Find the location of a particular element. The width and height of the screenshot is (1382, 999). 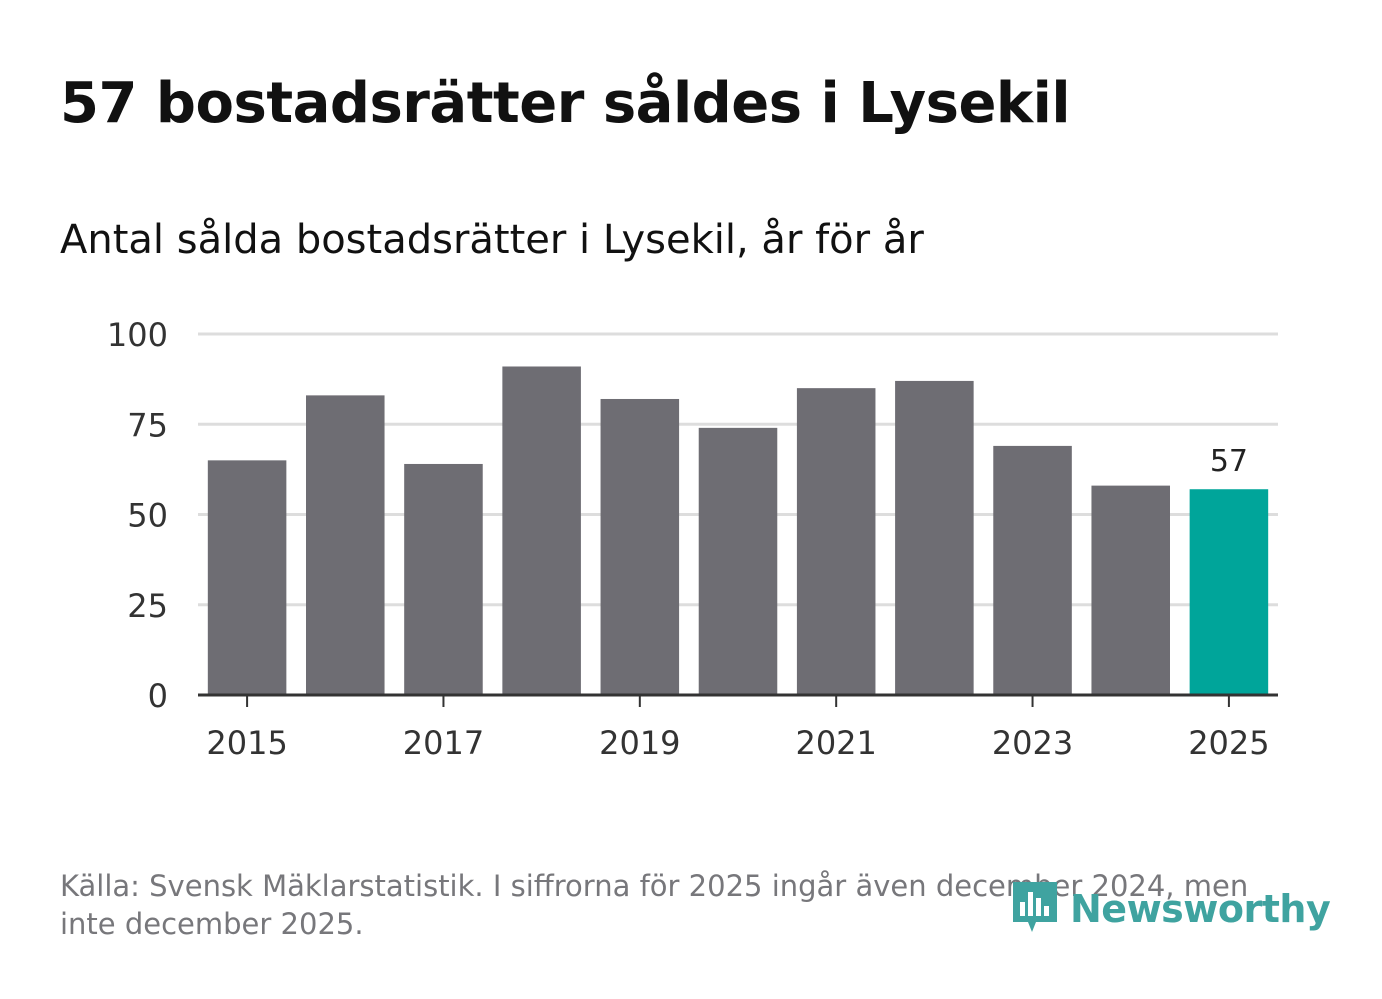

data-labels: 57 is located at coordinates (1229, 461).